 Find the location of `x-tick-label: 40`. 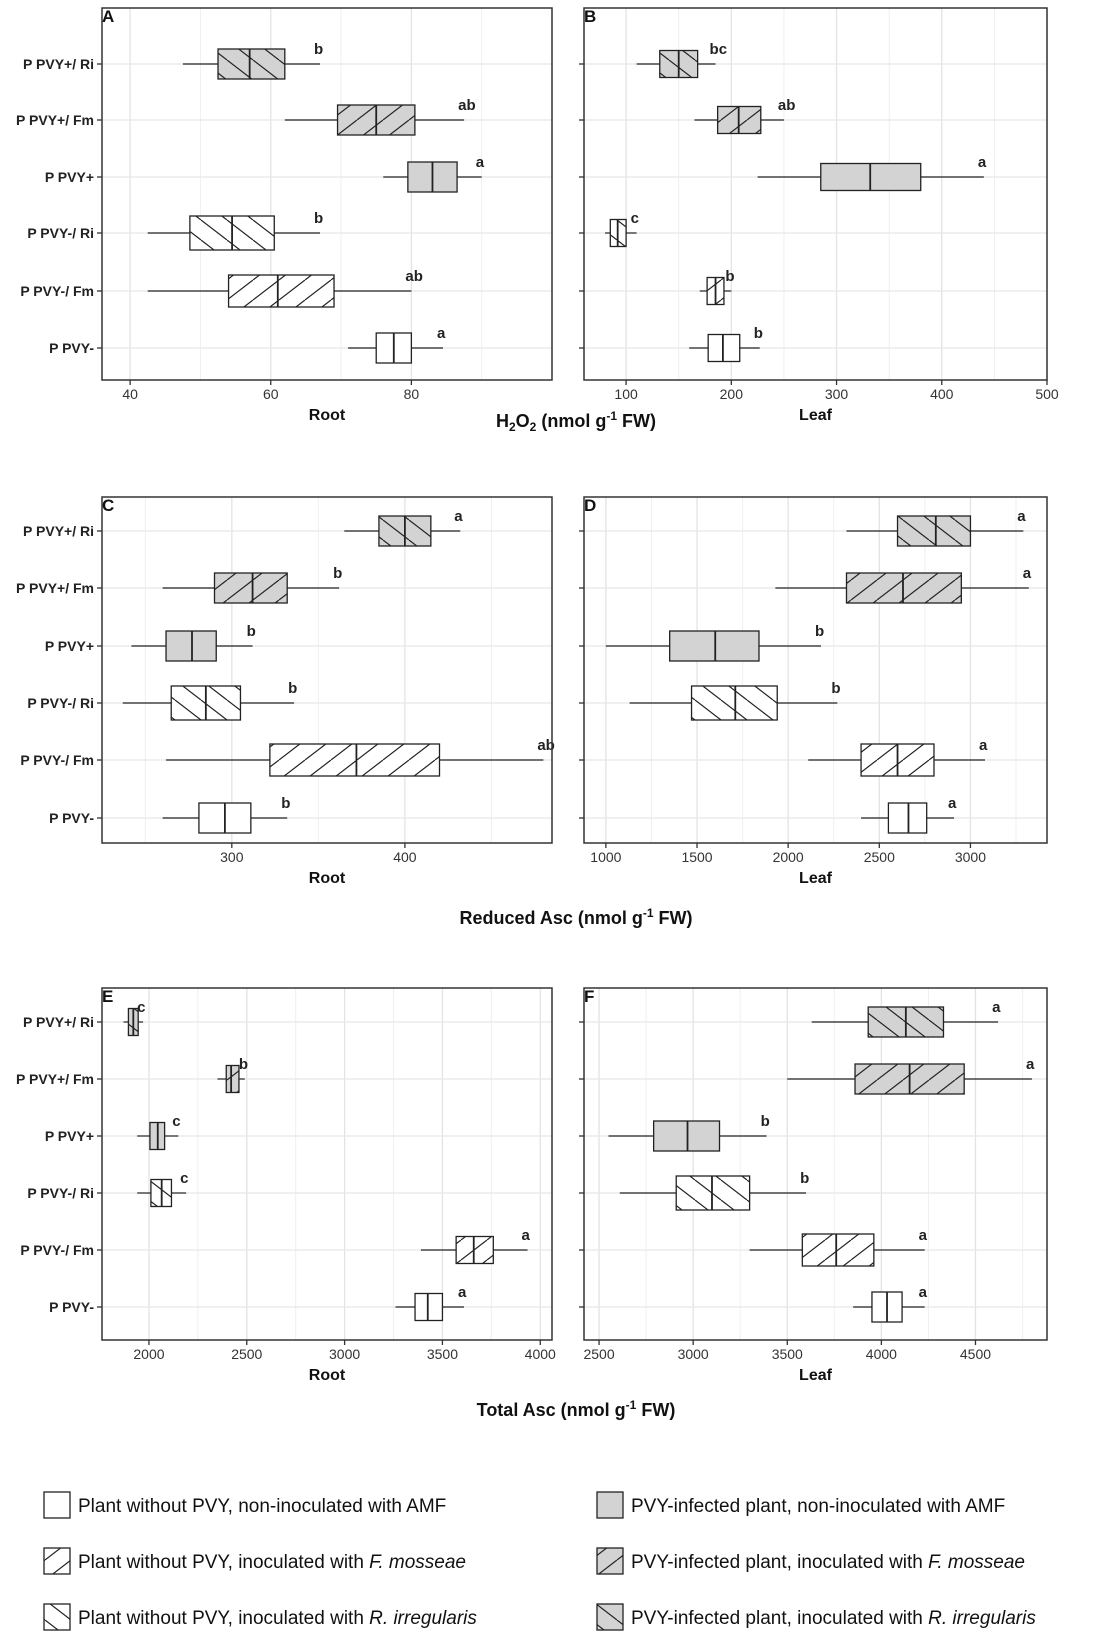

x-tick-label: 40 is located at coordinates (130, 394).